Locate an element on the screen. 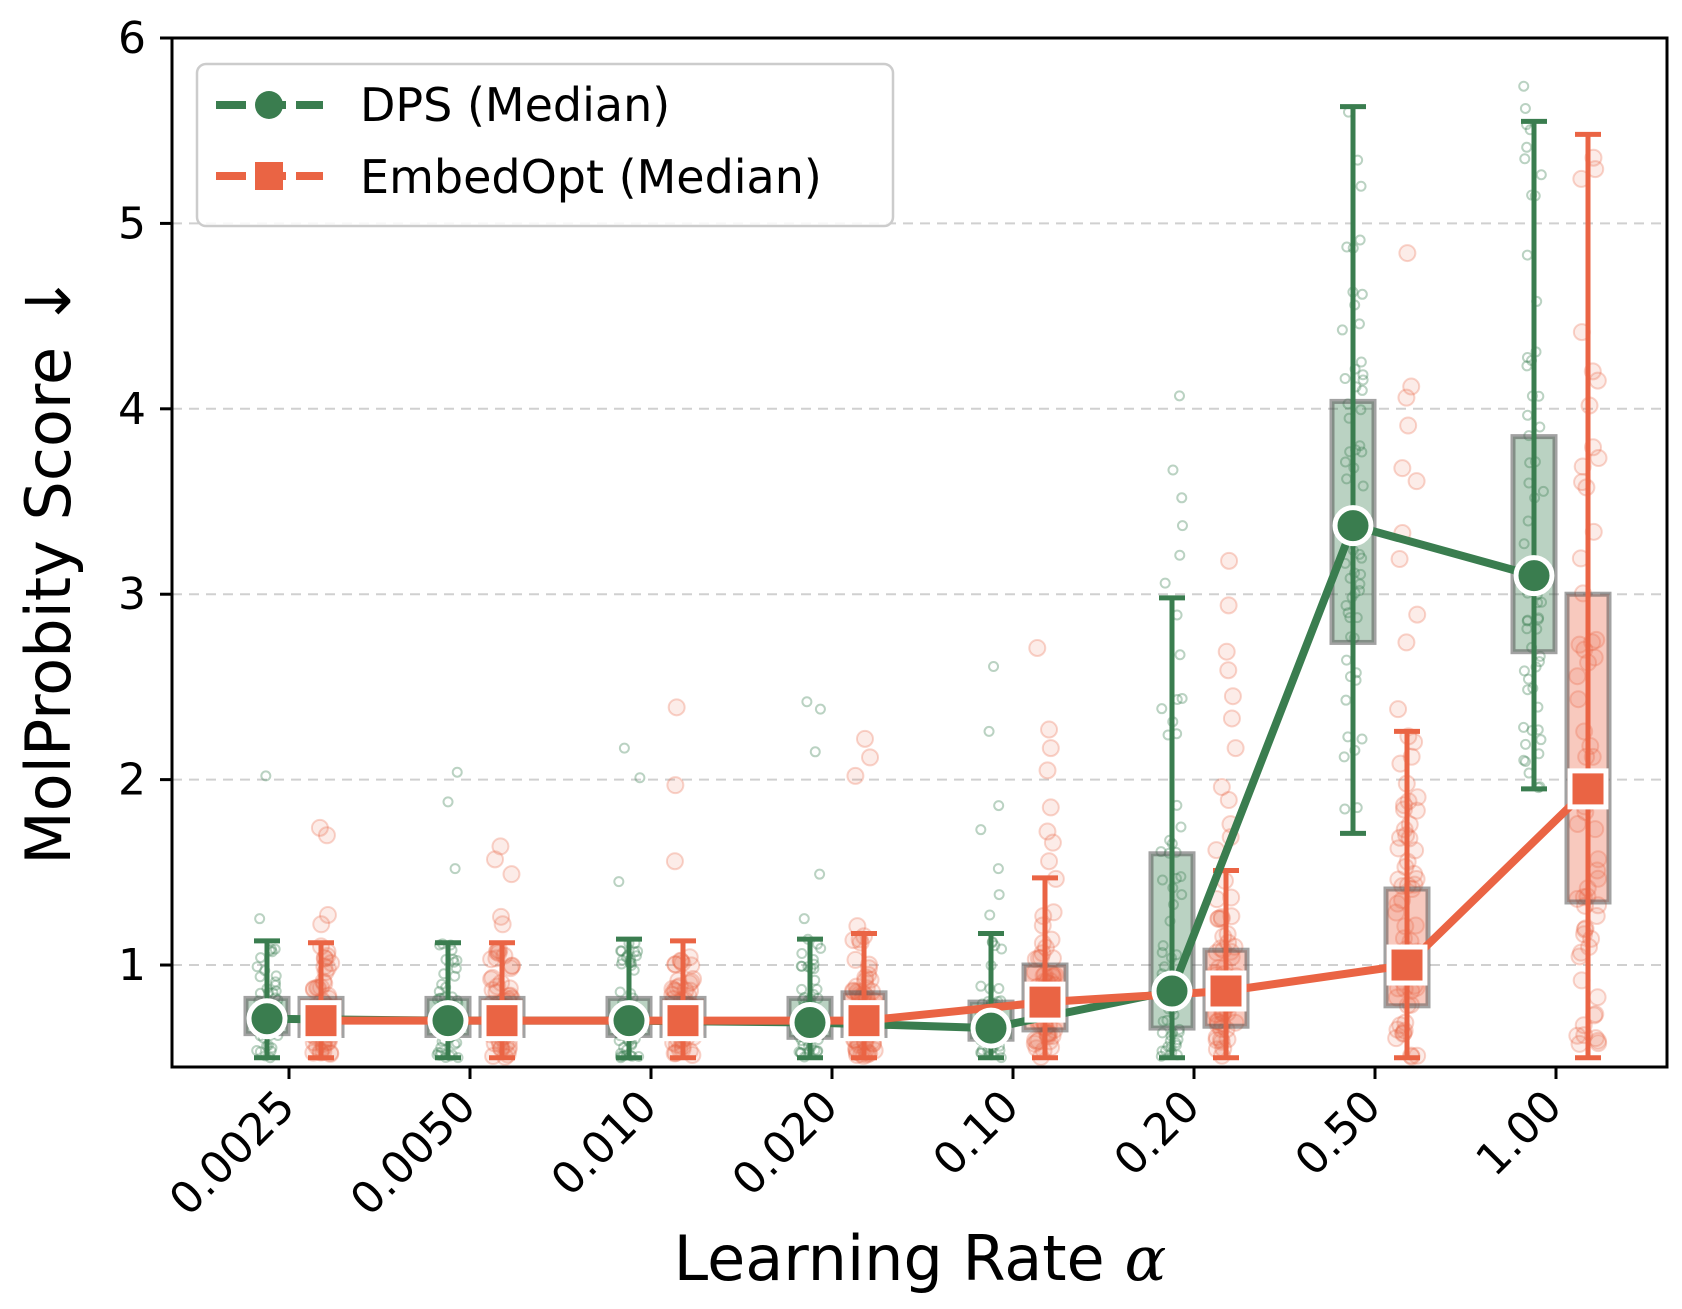 This screenshot has height=1309, width=1682. x-tick-label-1.00: 1.00 is located at coordinates (1518, 1133).